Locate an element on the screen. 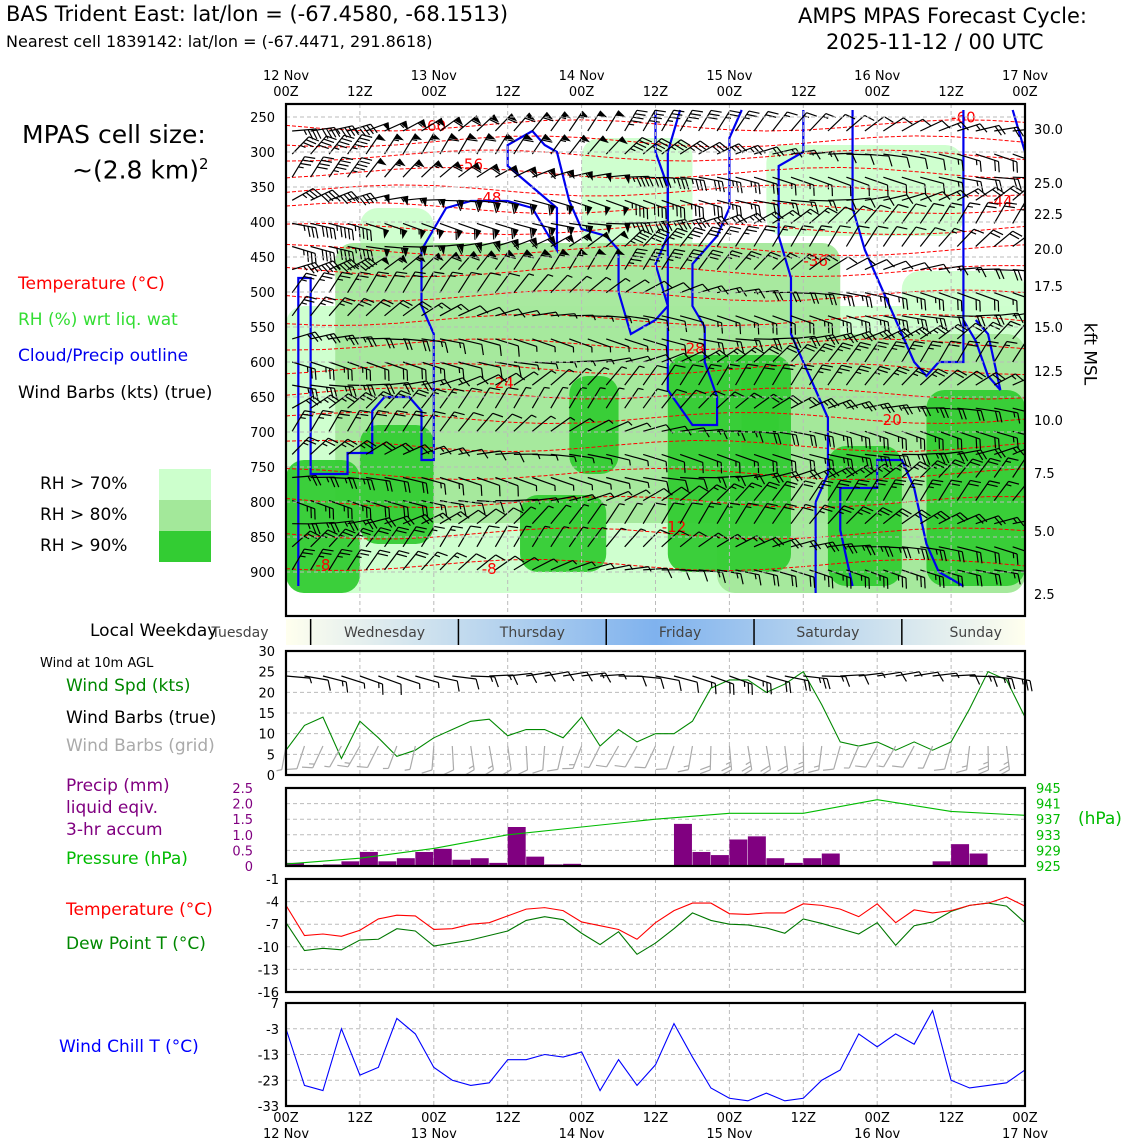 The width and height of the screenshot is (1140, 1140). legend-rh80: RH > 80% is located at coordinates (84, 515).